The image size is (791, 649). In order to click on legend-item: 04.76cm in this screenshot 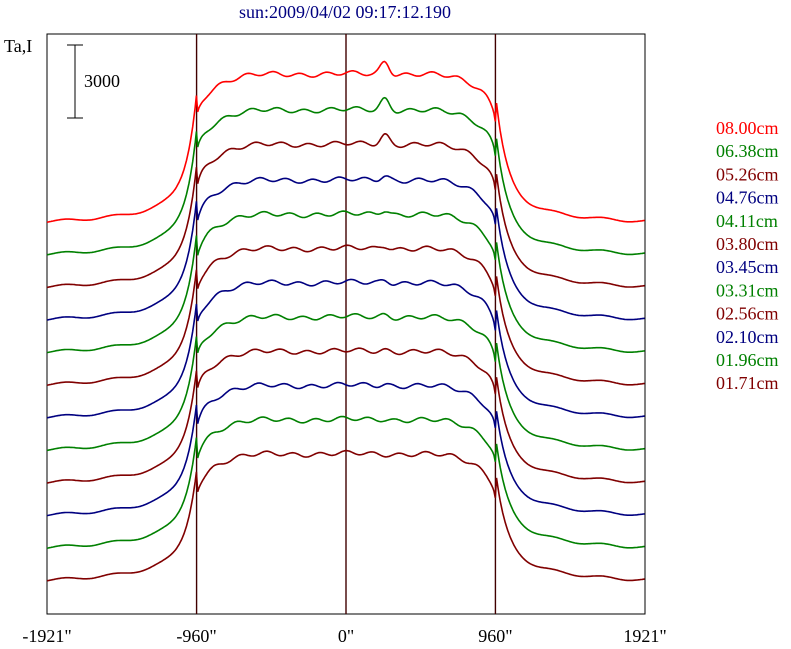, I will do `click(747, 198)`.